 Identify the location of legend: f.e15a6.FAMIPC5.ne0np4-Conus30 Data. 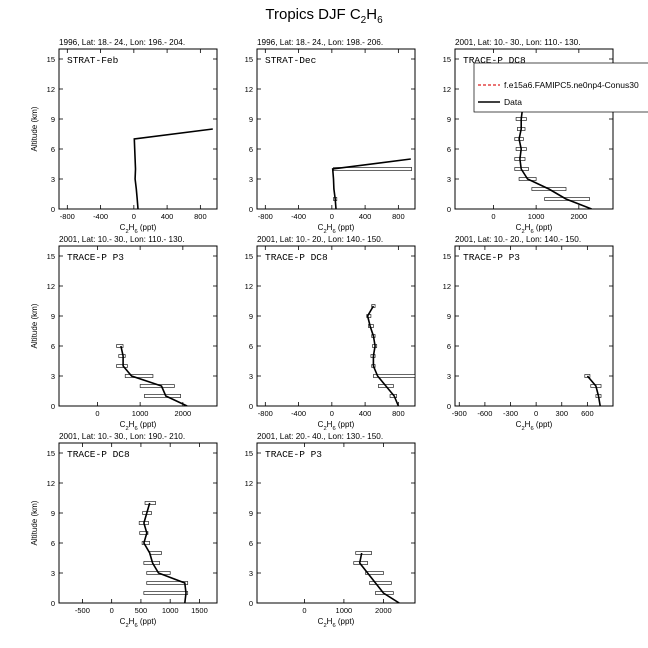
(560, 87).